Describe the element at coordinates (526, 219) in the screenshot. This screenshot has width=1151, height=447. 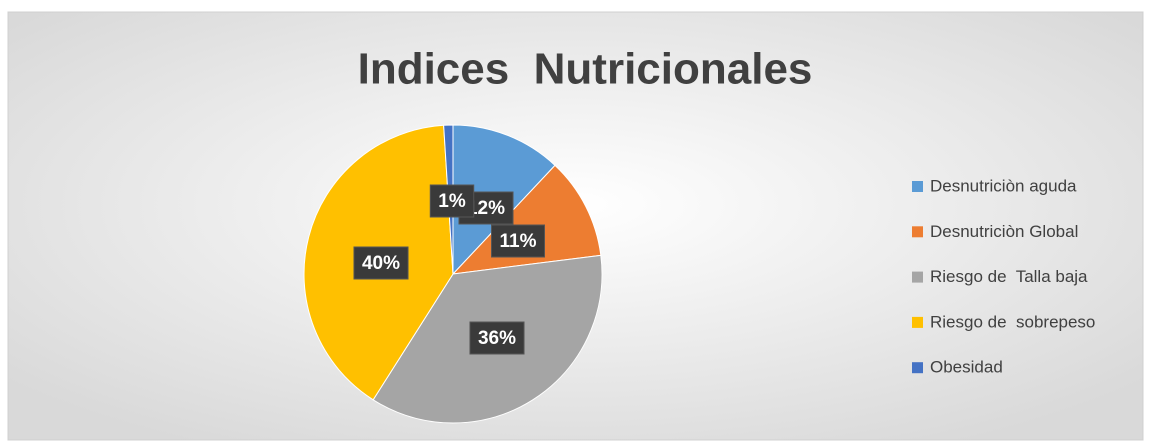
I see `pie-slice` at that location.